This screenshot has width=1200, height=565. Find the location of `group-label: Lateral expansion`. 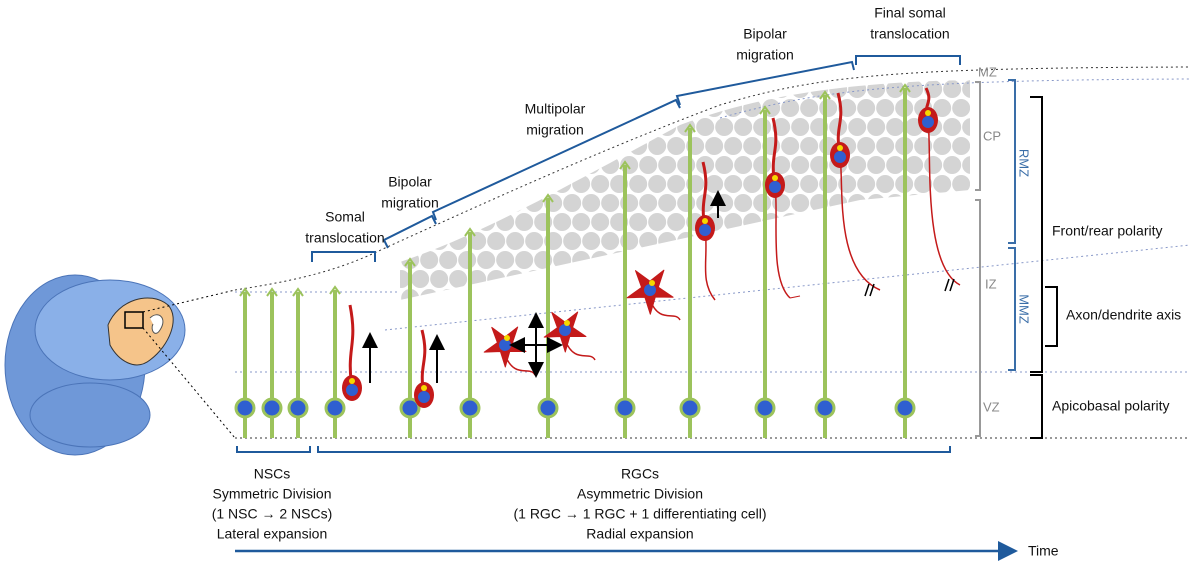

group-label: Lateral expansion is located at coordinates (272, 534).